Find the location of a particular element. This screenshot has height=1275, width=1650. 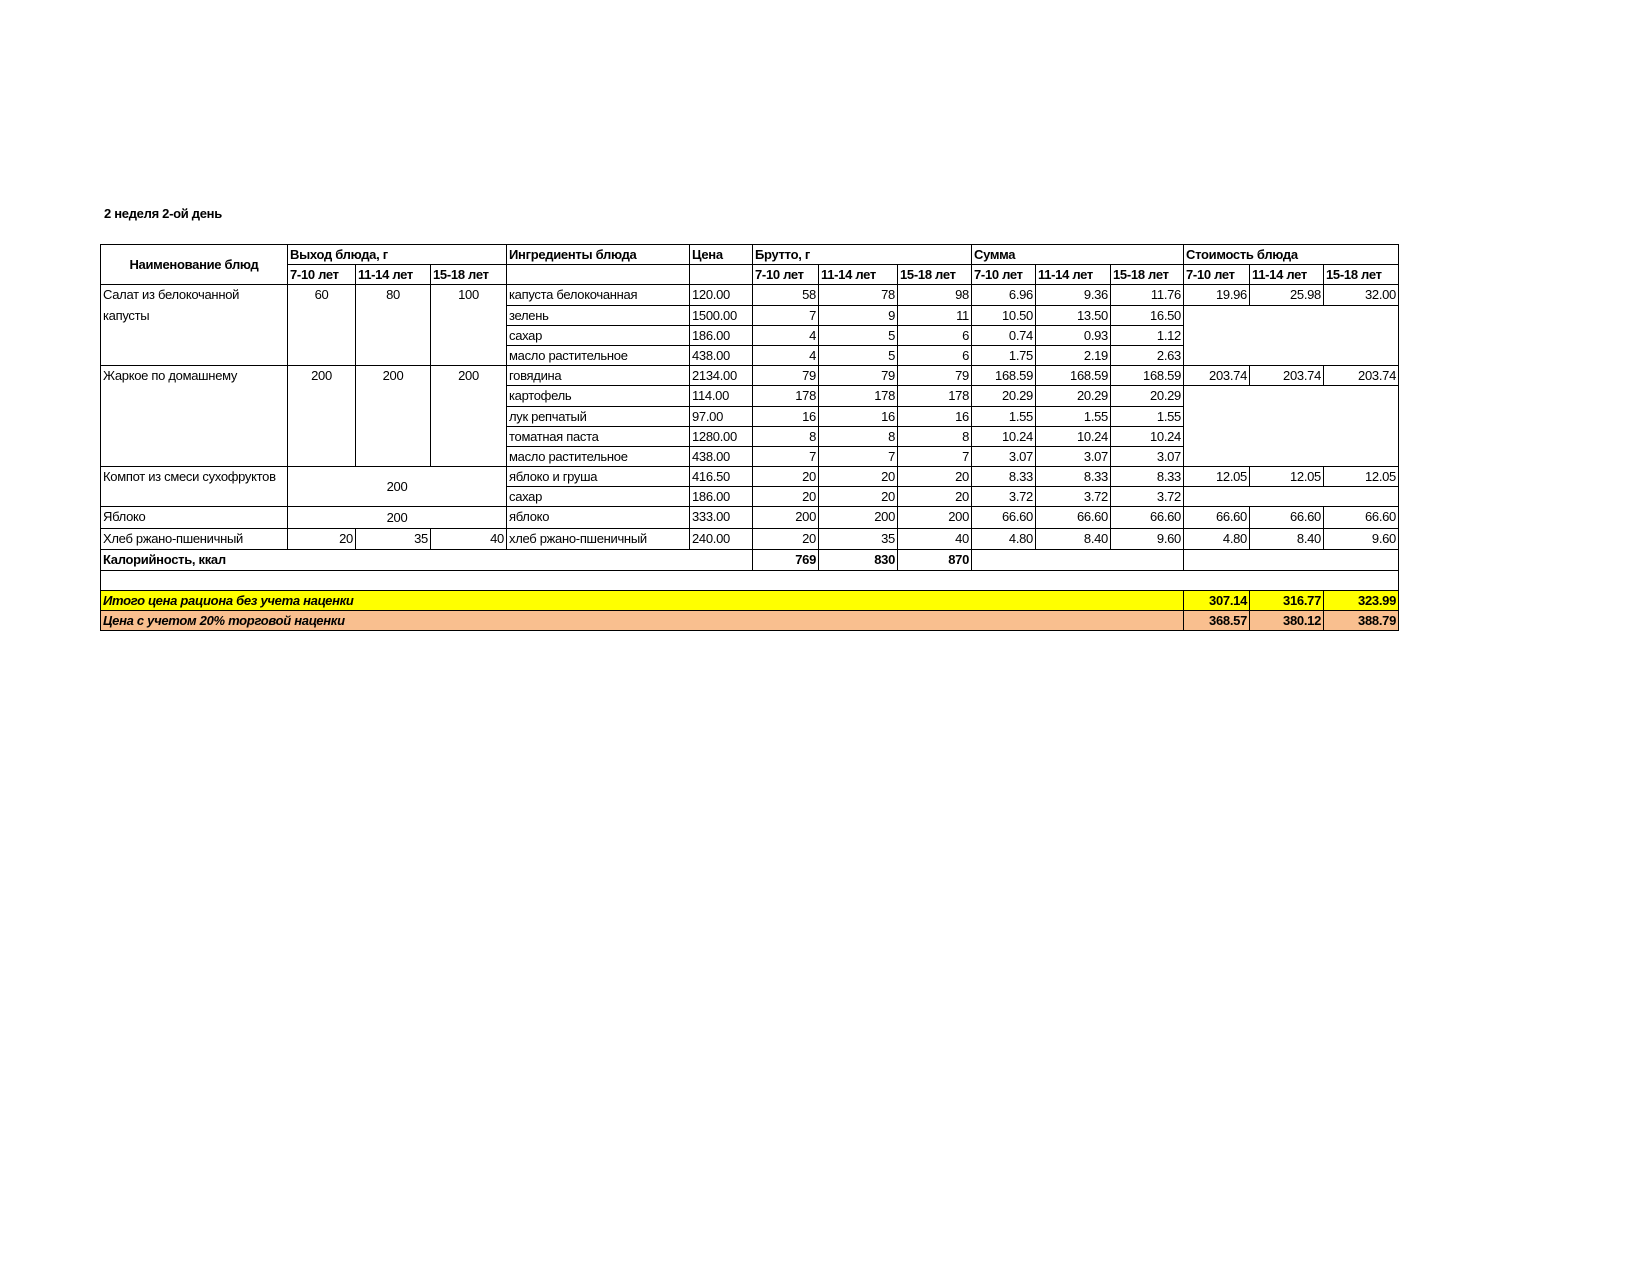

ingredient-sum: 3.07 is located at coordinates (1147, 456).